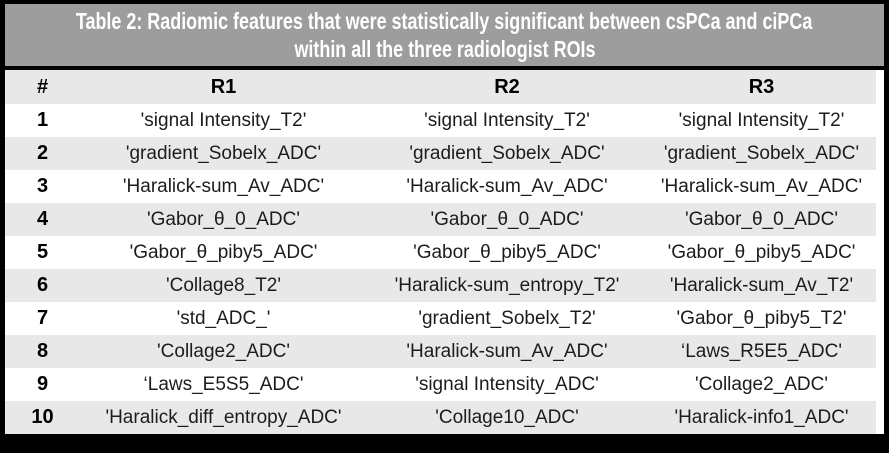 This screenshot has height=453, width=889. Describe the element at coordinates (761, 252) in the screenshot. I see `feature-cell-r3: 'Gabor_θ_piby5_ADC'` at that location.